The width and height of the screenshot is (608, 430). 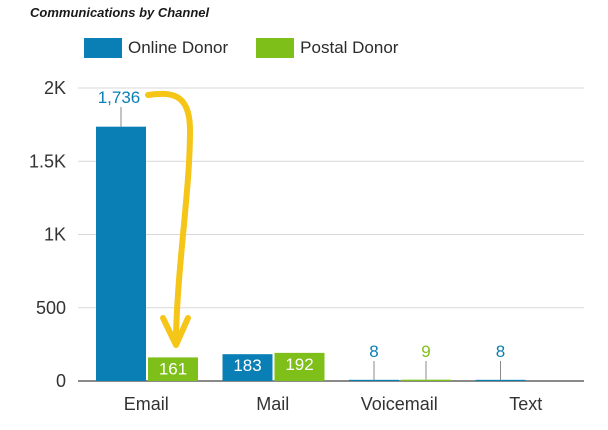 What do you see at coordinates (61, 381) in the screenshot?
I see `y-tick-label: 0` at bounding box center [61, 381].